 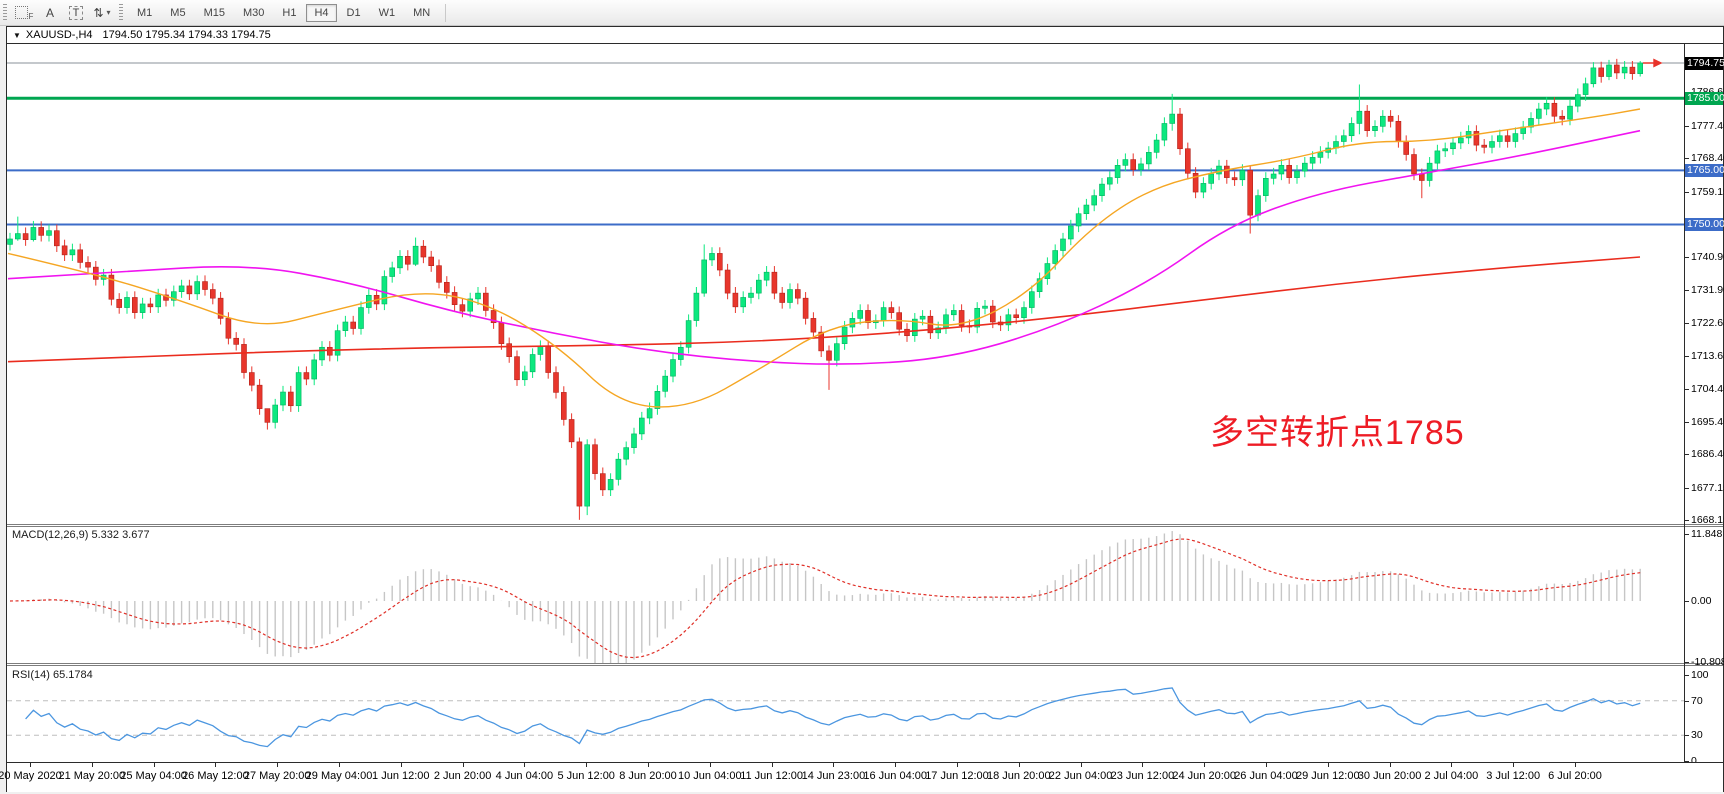 What do you see at coordinates (1707, 125) in the screenshot?
I see `price-tick-1777.40: 1777.40` at bounding box center [1707, 125].